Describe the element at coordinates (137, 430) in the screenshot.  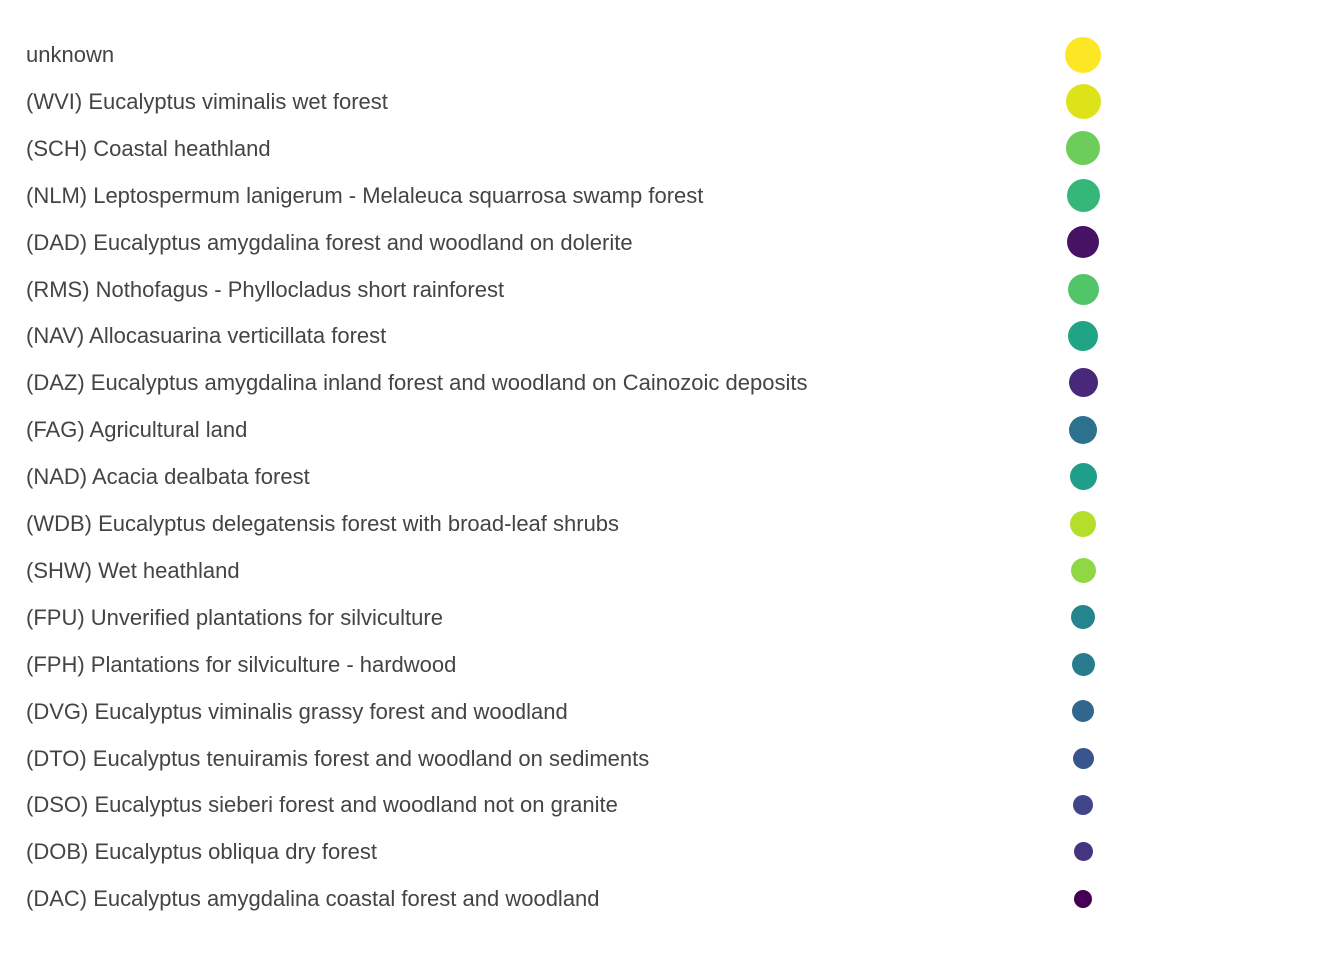
I see `legend-label: (FAG) Agricultural land` at that location.